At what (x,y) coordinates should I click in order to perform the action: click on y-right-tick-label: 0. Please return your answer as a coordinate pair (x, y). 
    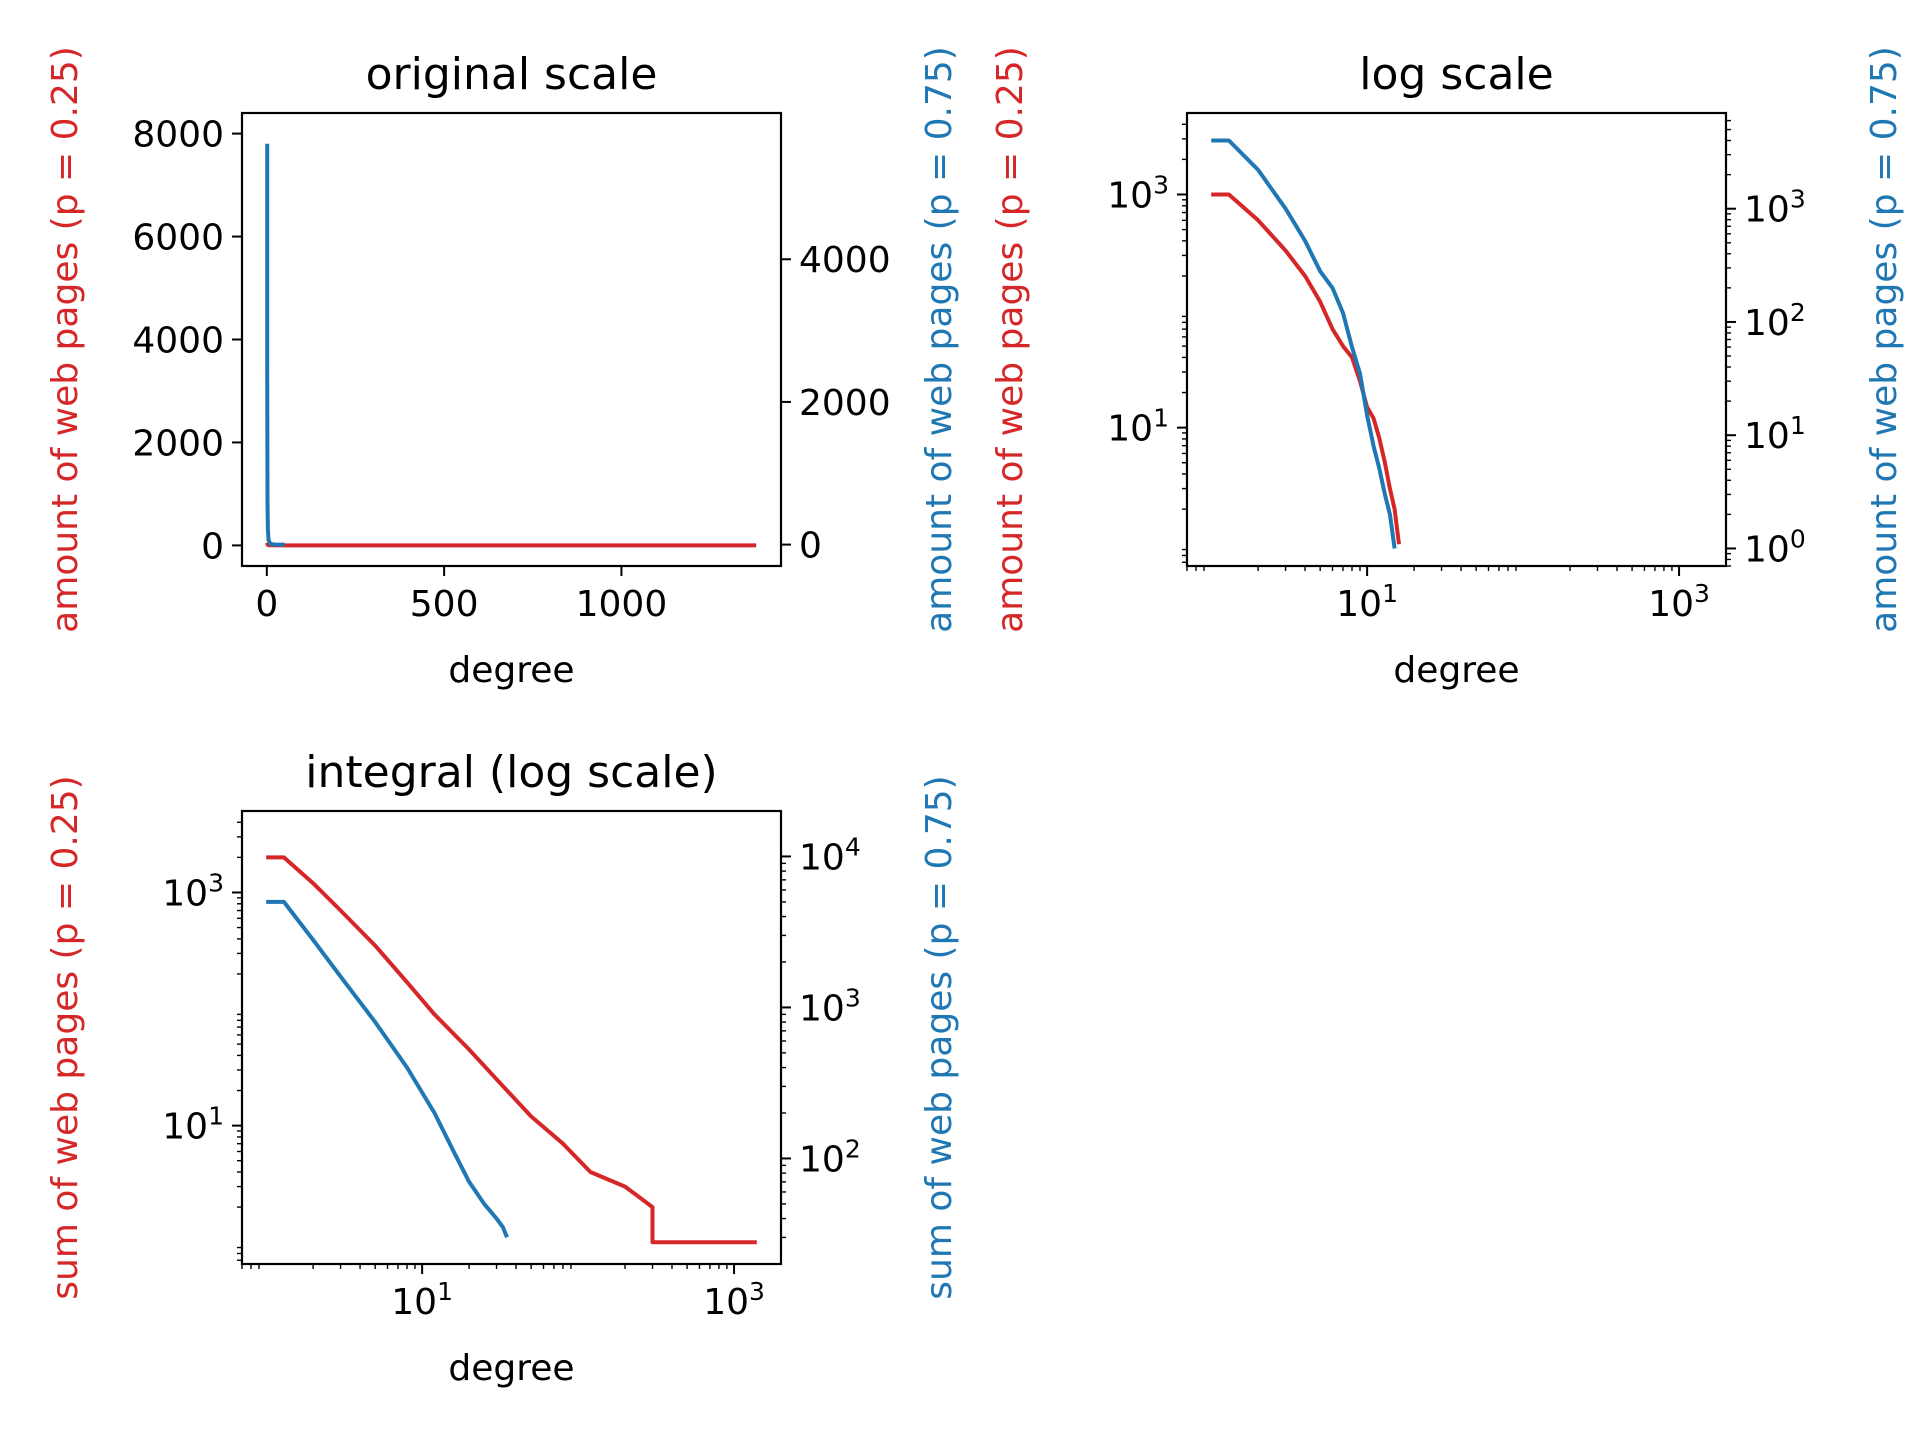
    Looking at the image, I should click on (810, 546).